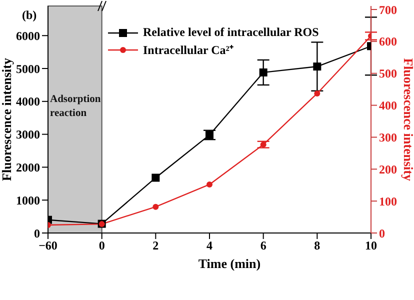 Image resolution: width=414 pixels, height=300 pixels. I want to click on x-tick-label: −60, so click(48, 245).